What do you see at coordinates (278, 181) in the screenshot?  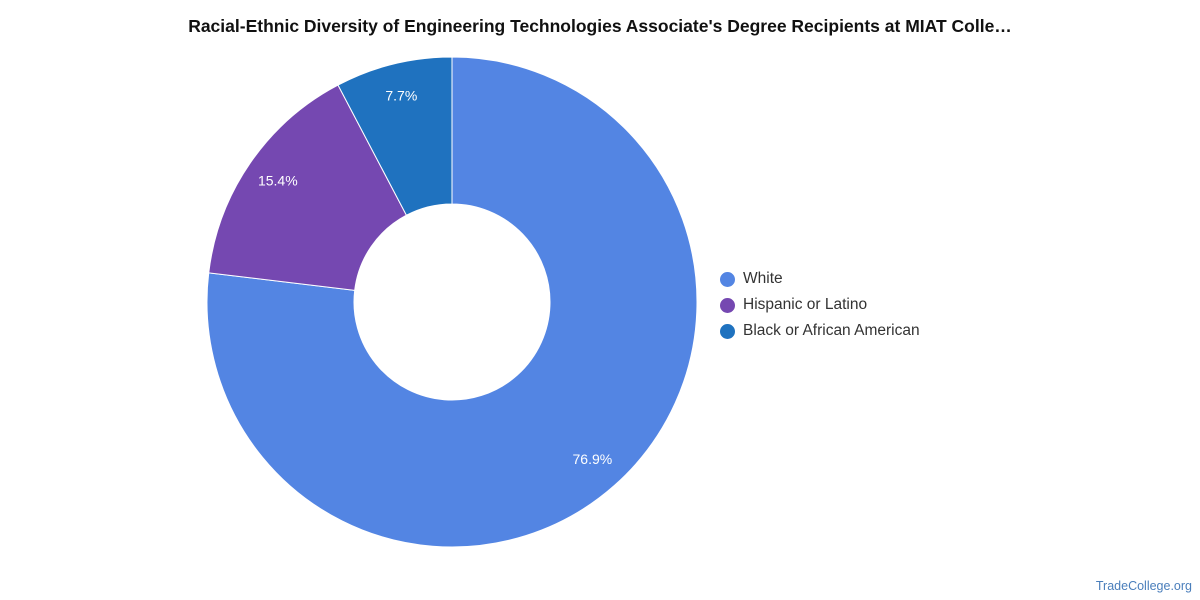 I see `slice-label-hispanic-or-latino: 15.4%` at bounding box center [278, 181].